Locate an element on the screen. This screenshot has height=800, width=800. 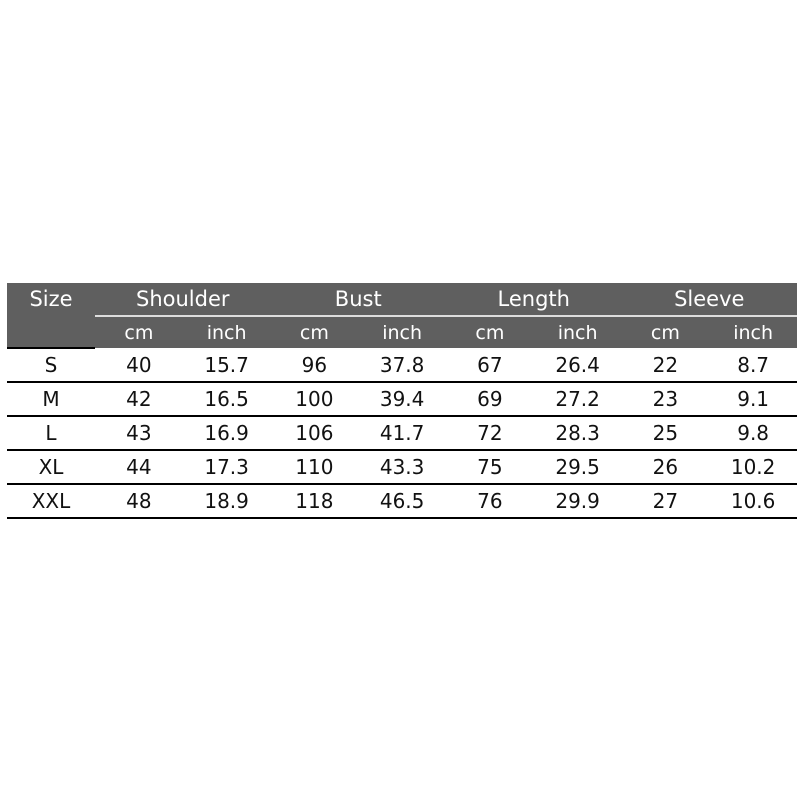
measurement-cell: 22 is located at coordinates (665, 365).